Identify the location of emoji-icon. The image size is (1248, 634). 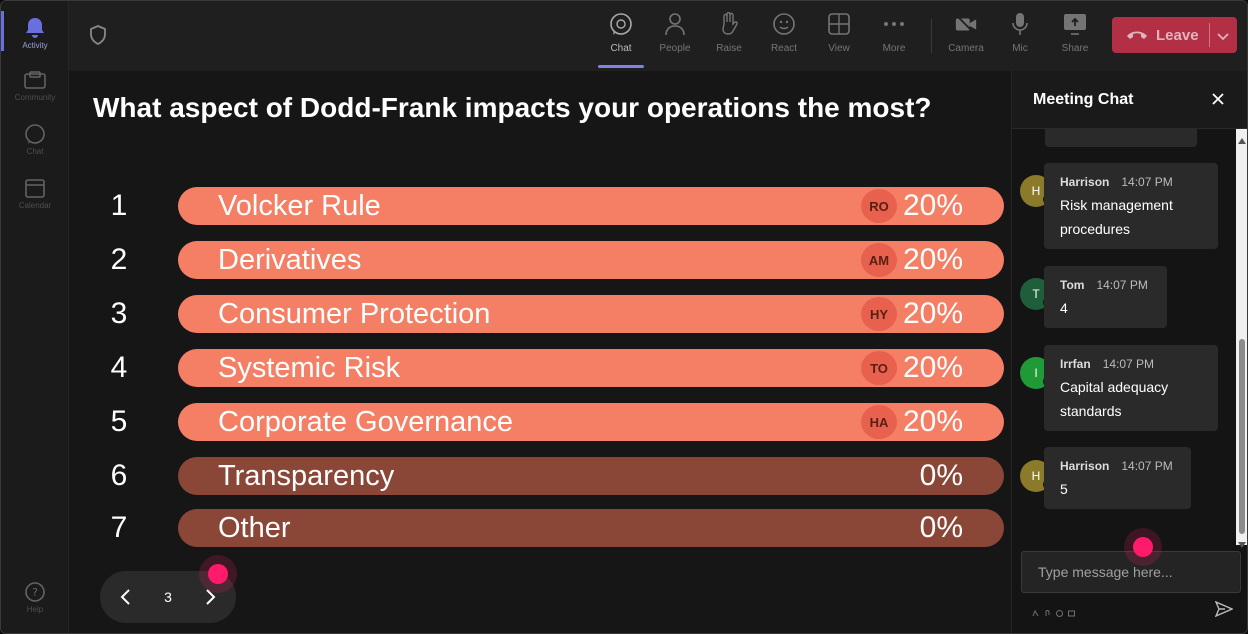
(1059, 610).